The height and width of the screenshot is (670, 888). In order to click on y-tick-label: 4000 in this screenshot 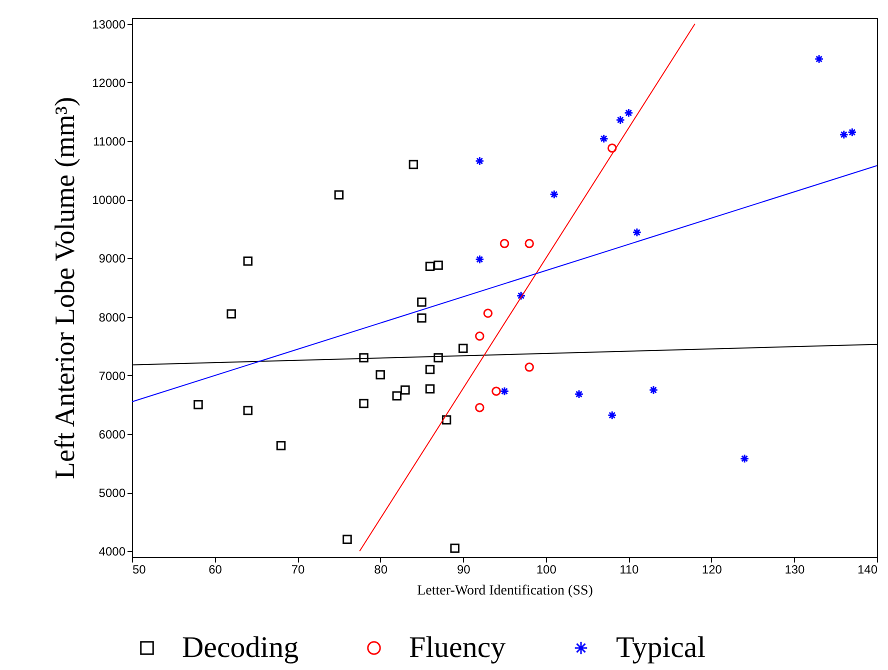, I will do `click(112, 551)`.